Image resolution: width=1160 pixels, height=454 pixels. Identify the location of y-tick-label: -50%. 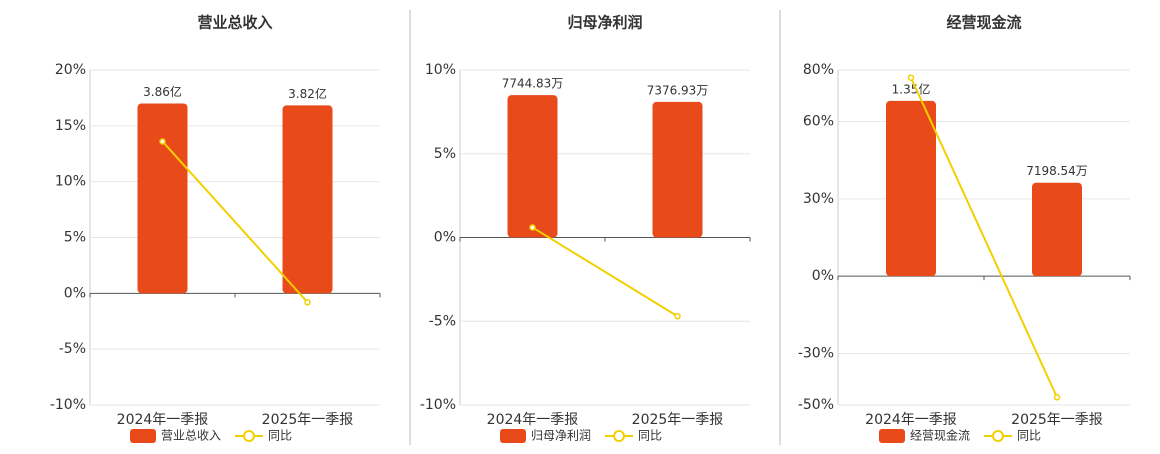
(816, 405).